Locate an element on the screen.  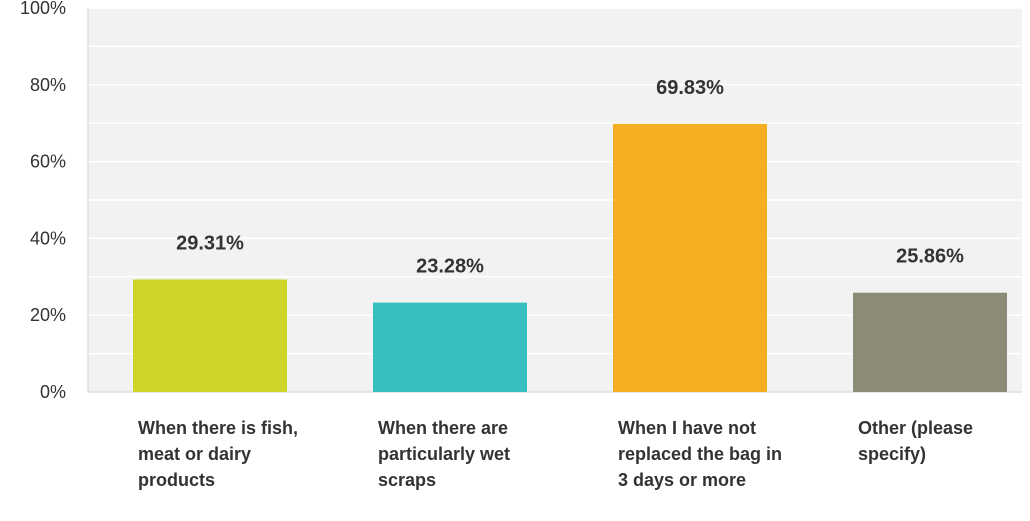
y-tick-label: 80% is located at coordinates (48, 85).